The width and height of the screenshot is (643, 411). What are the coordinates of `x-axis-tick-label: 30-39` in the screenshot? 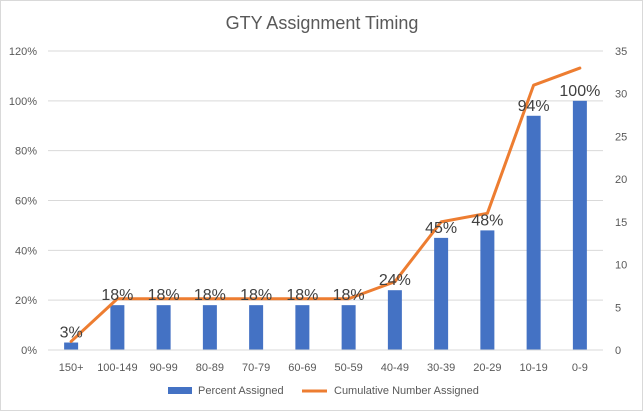 It's located at (441, 368).